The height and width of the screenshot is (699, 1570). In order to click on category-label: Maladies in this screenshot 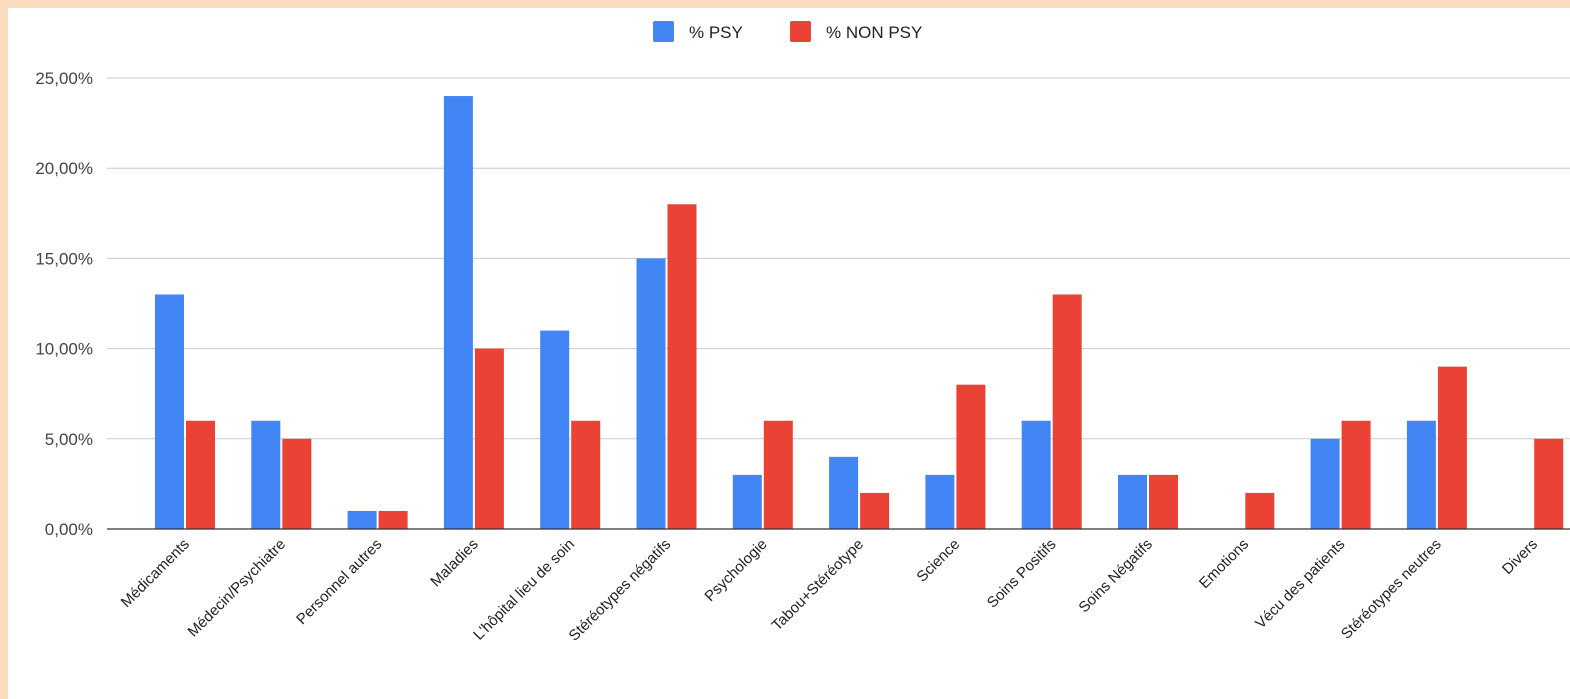, I will do `click(454, 563)`.